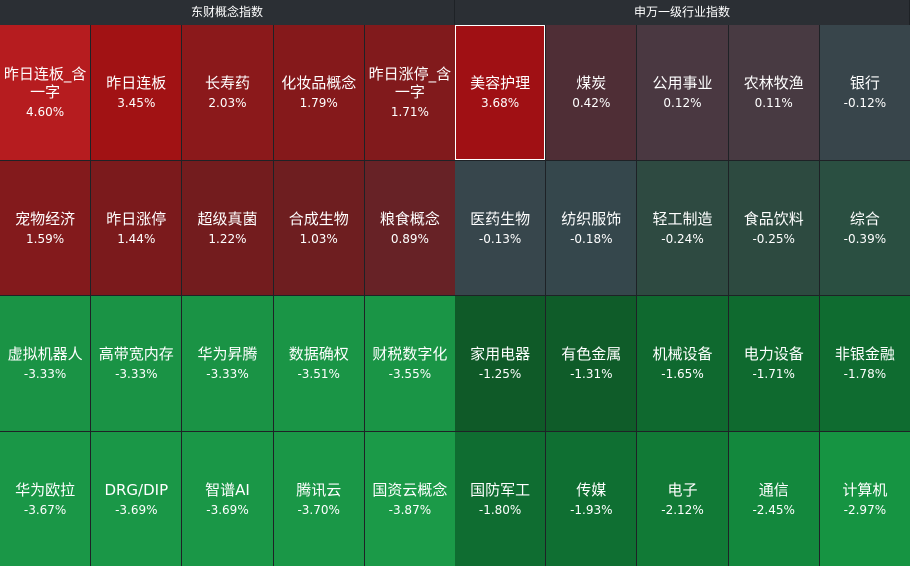  I want to click on tile-name: 华为昇腾, so click(227, 354).